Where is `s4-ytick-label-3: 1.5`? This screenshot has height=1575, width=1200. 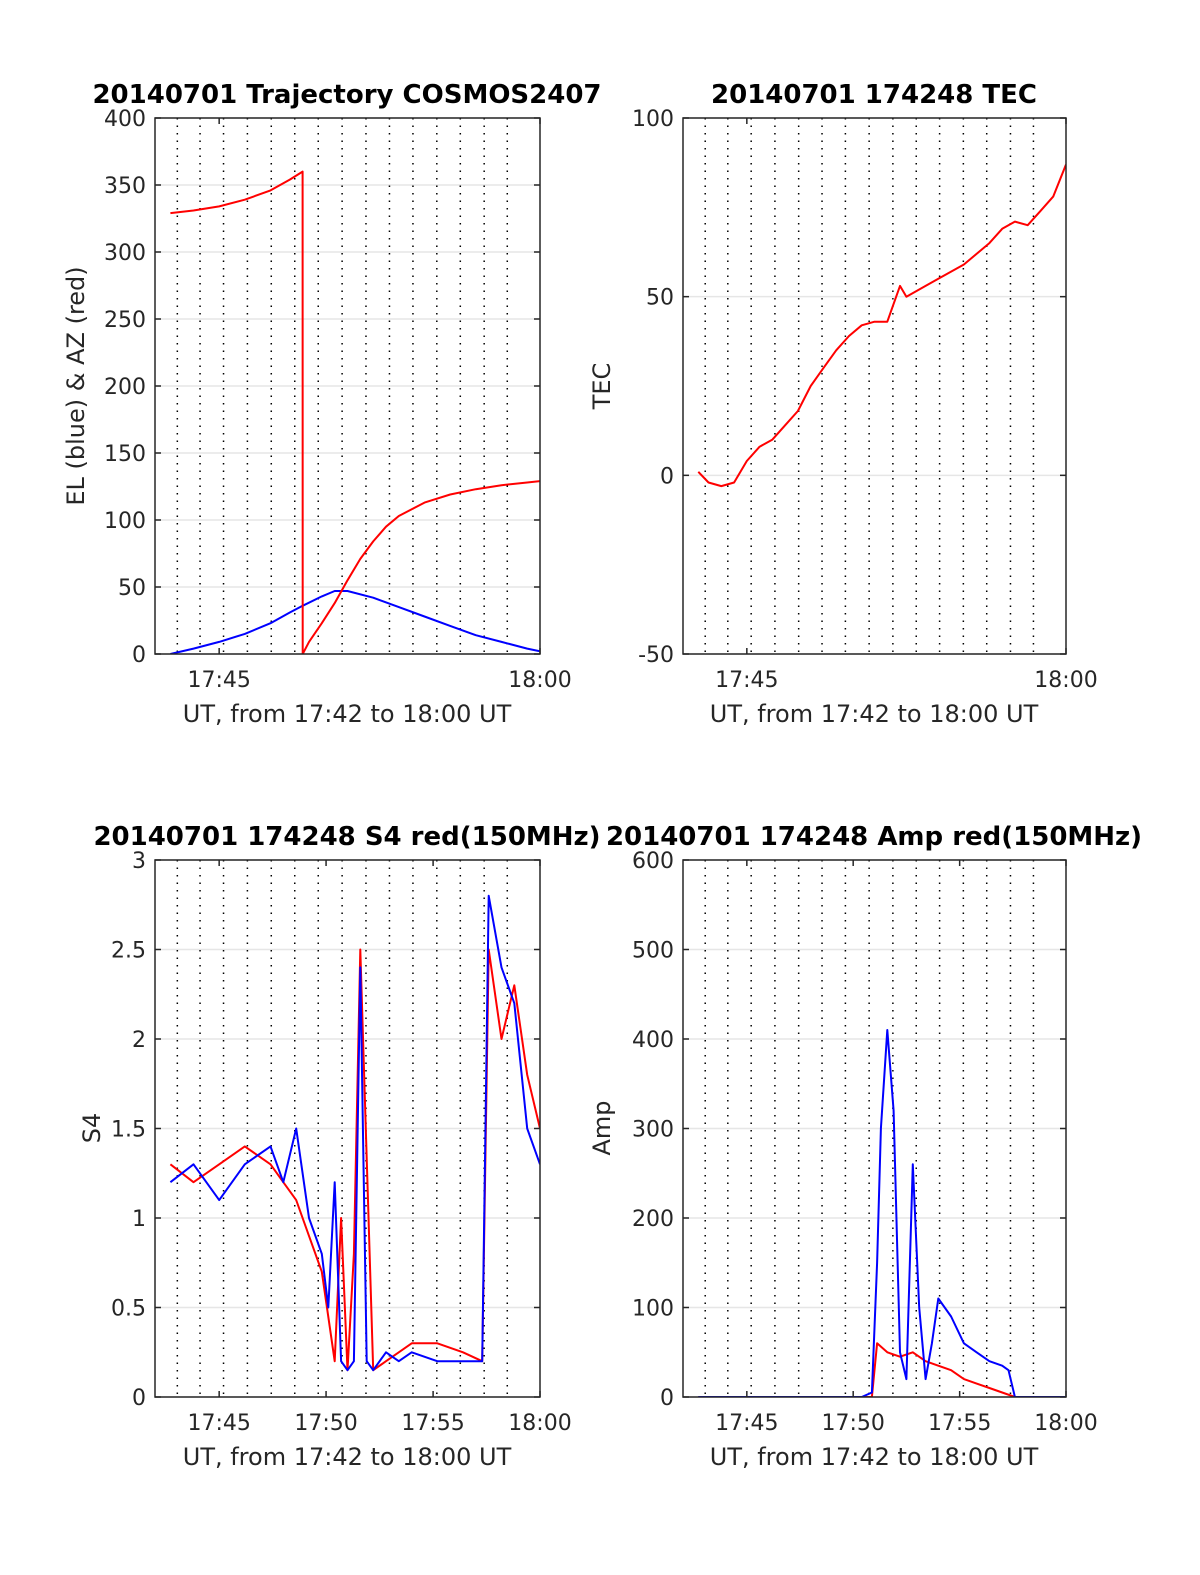
s4-ytick-label-3: 1.5 is located at coordinates (128, 1130).